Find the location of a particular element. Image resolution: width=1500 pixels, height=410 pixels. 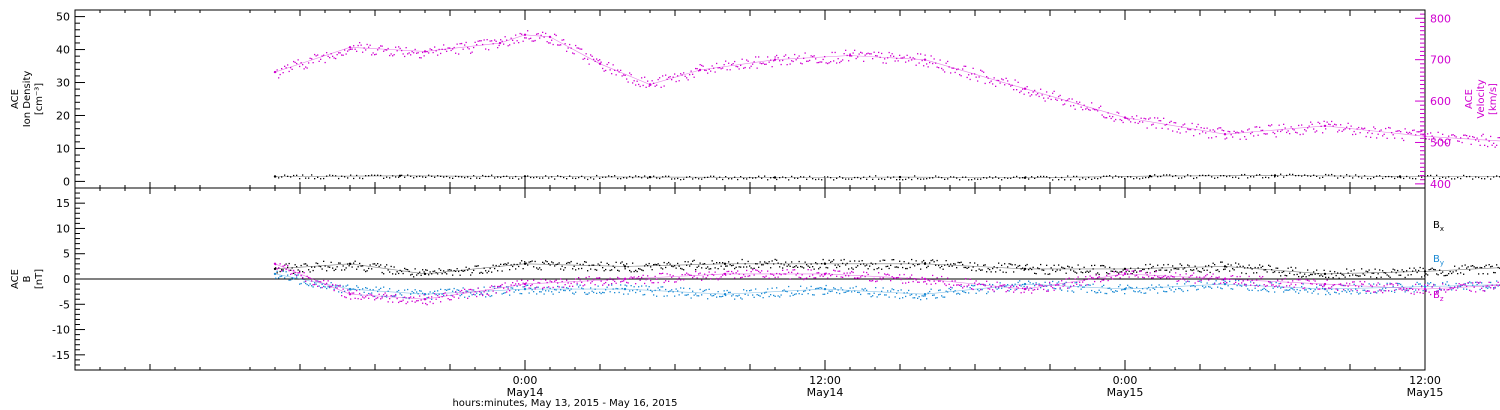

by-series is located at coordinates (886, 285).